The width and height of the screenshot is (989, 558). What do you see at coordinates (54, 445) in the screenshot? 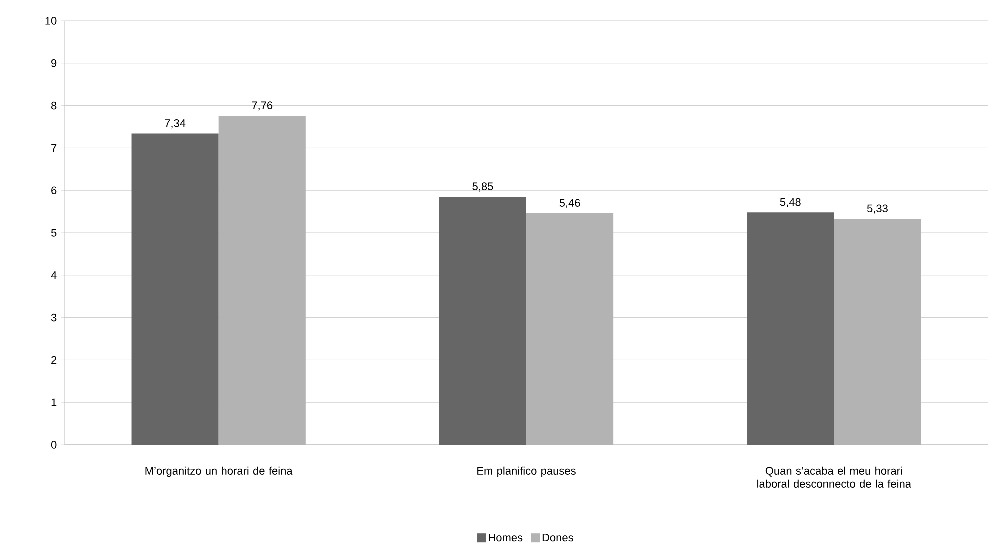
I see `y-tick-label: 0` at bounding box center [54, 445].